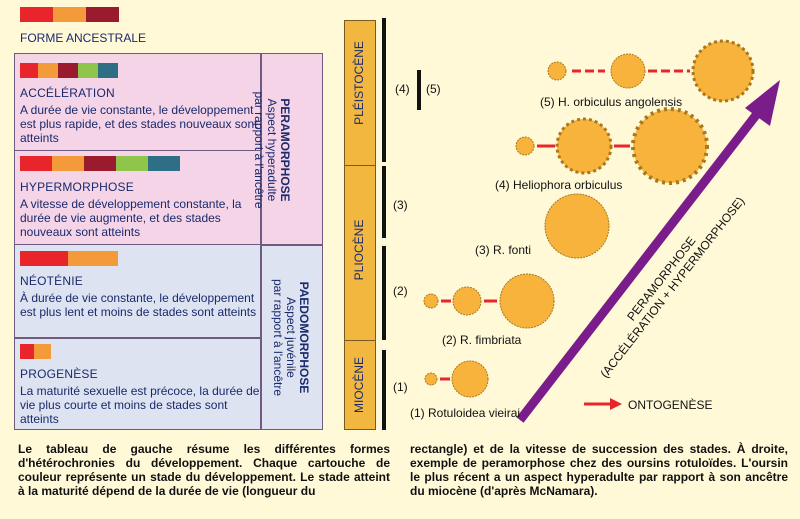 The height and width of the screenshot is (519, 800). What do you see at coordinates (431, 301) in the screenshot?
I see `urchin-2a` at bounding box center [431, 301].